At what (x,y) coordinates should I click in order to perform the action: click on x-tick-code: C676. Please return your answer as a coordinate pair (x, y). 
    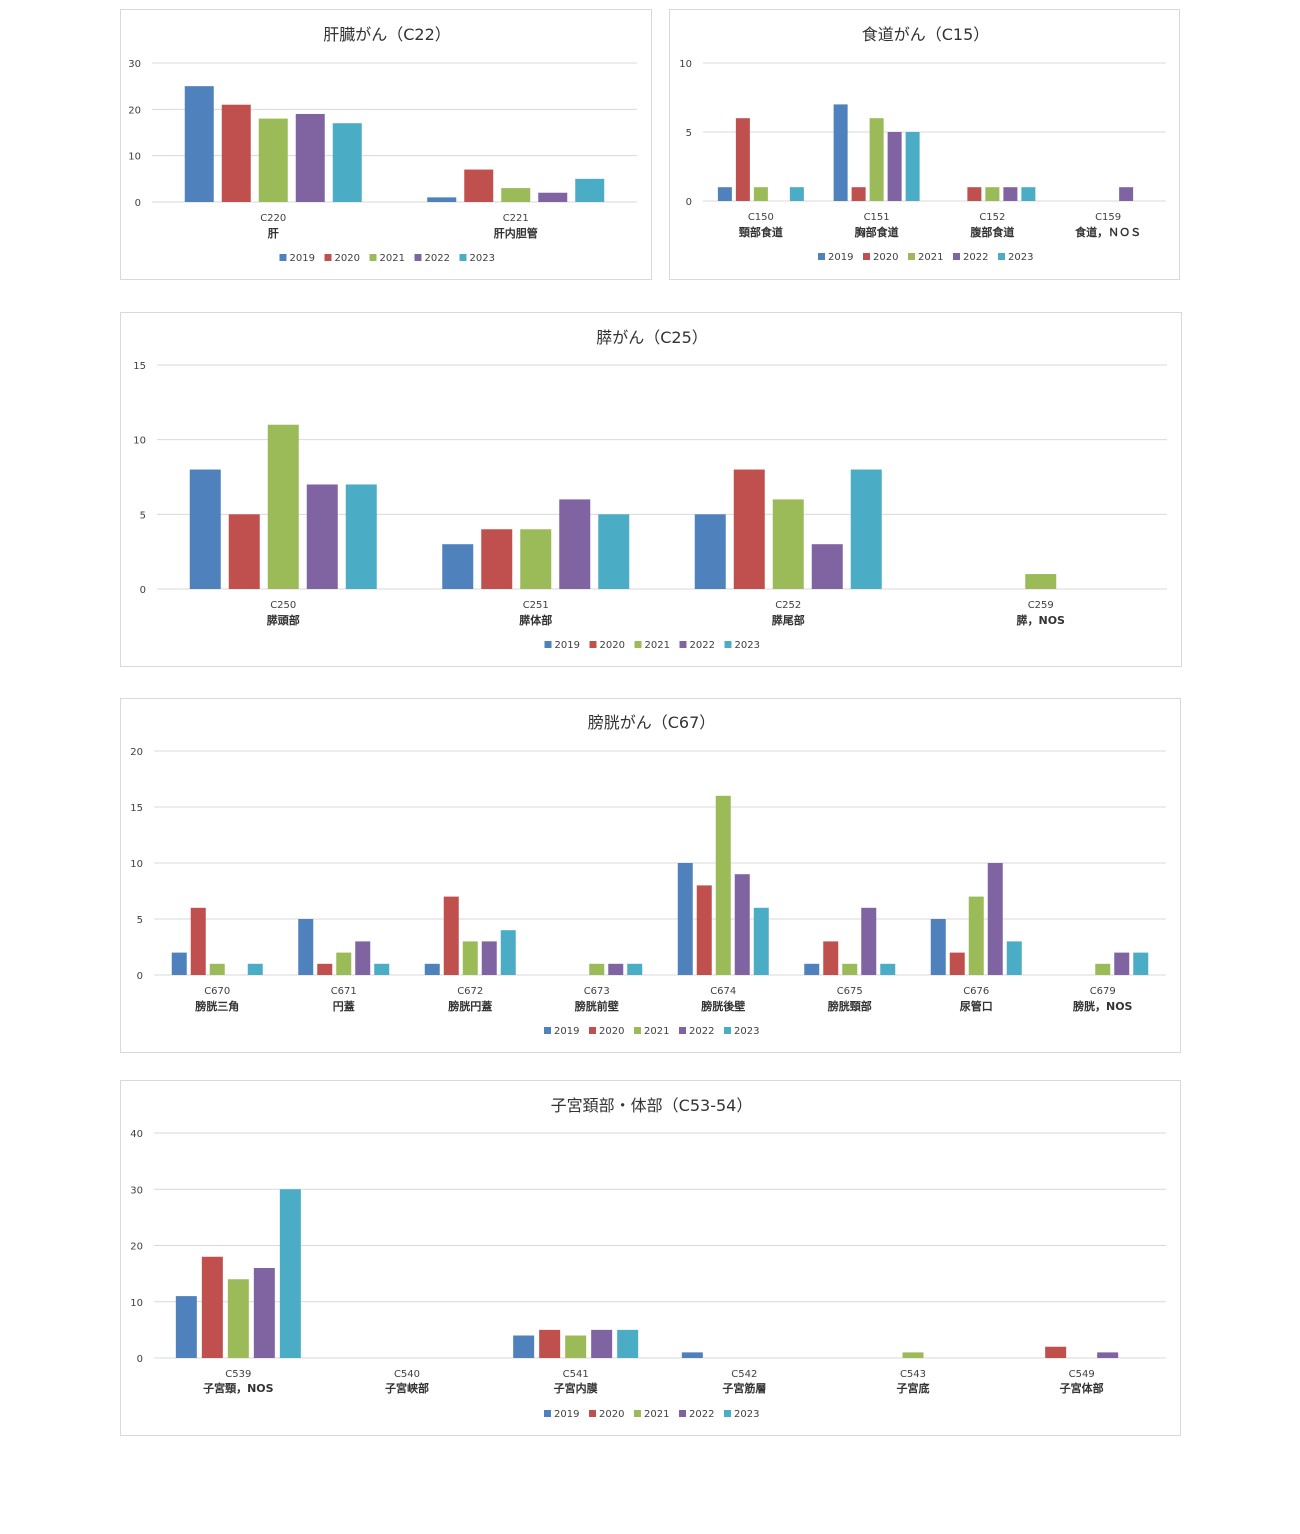
    Looking at the image, I should click on (976, 991).